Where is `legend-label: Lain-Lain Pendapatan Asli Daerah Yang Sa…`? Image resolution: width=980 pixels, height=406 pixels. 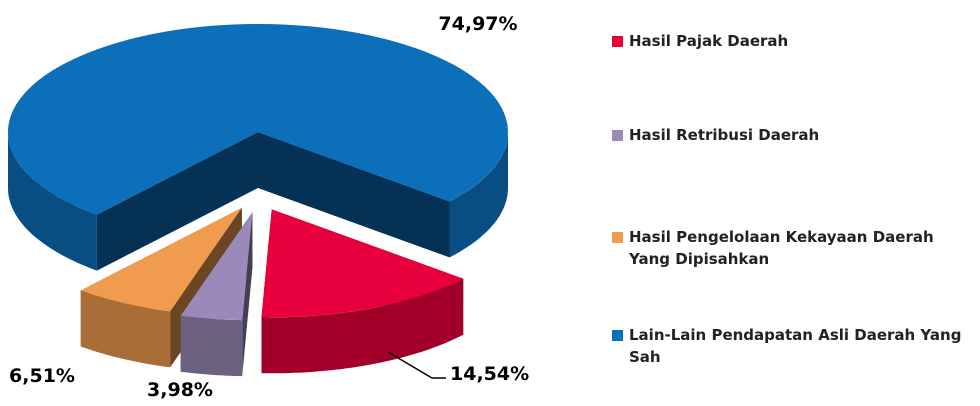 legend-label: Lain-Lain Pendapatan Asli Daerah Yang Sa… is located at coordinates (795, 346).